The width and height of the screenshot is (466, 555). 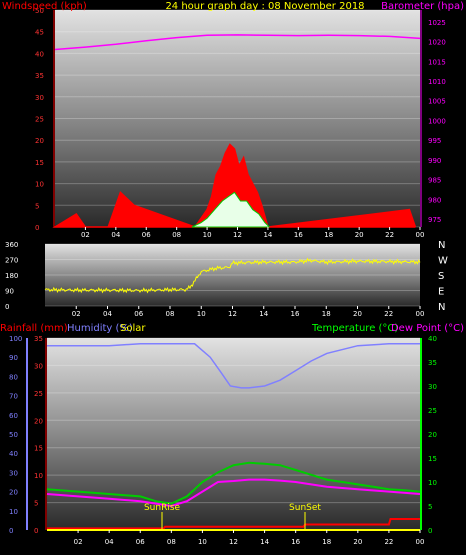 I want to click on hour-tick-label: 02, so click(x=78, y=542).